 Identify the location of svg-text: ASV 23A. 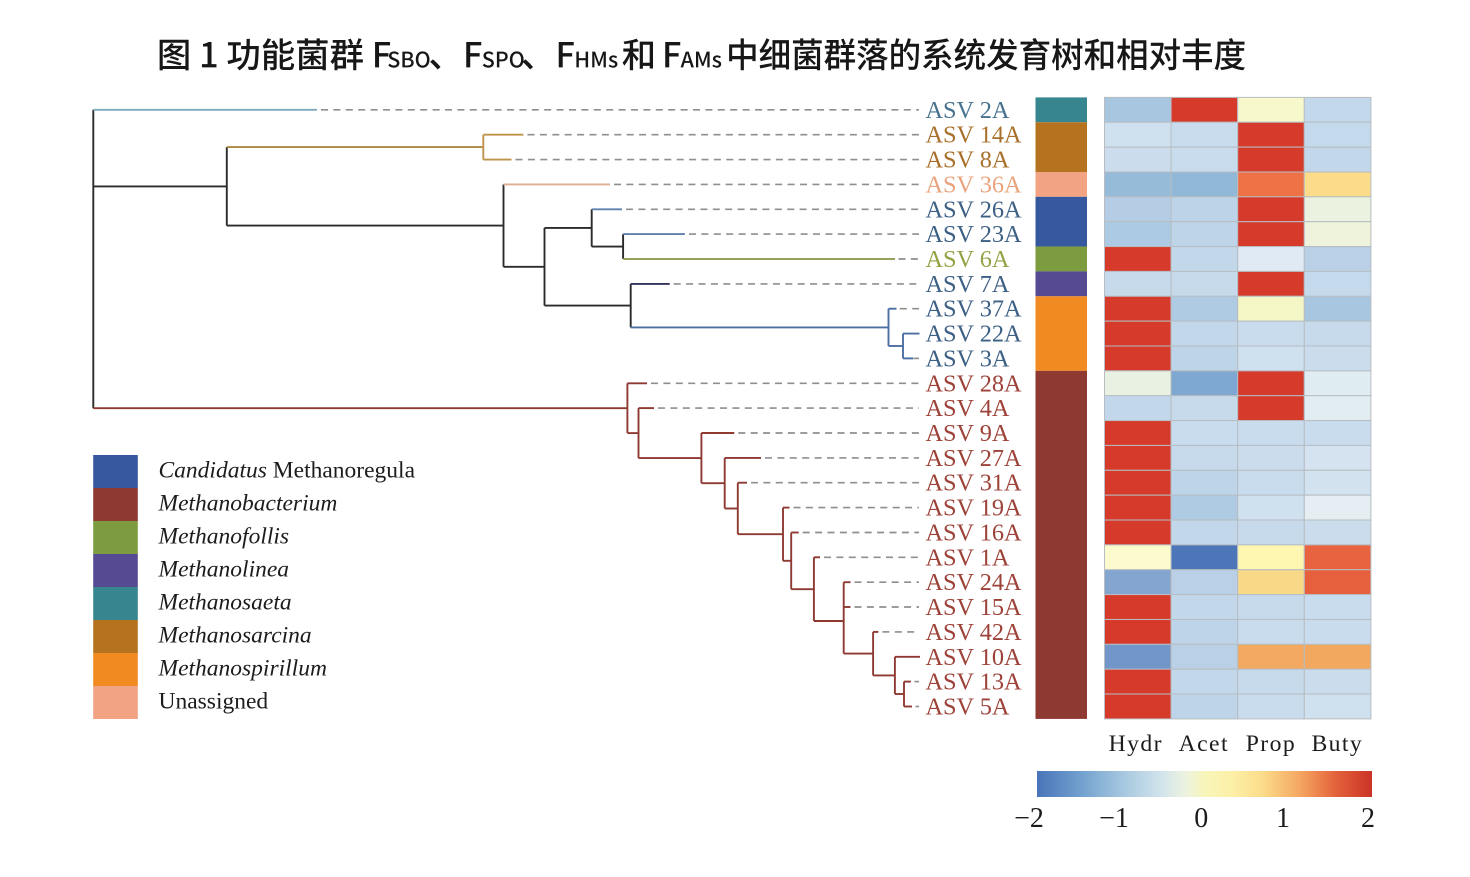
(974, 234).